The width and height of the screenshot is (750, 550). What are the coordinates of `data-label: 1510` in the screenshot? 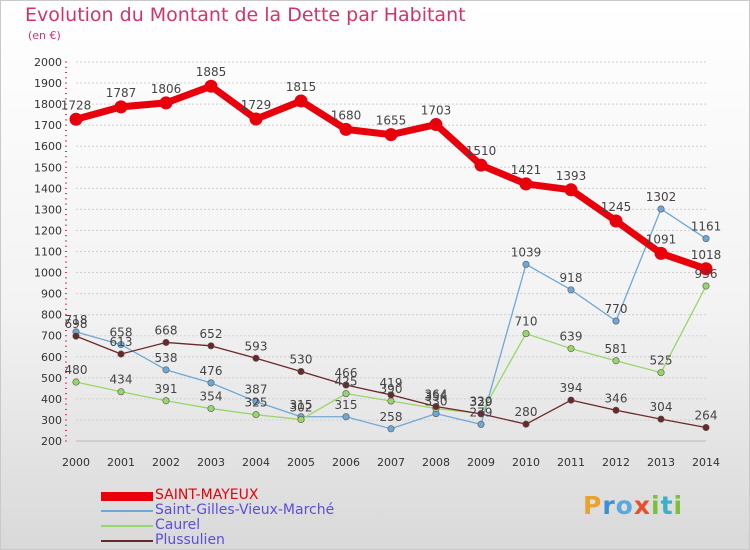 It's located at (481, 151).